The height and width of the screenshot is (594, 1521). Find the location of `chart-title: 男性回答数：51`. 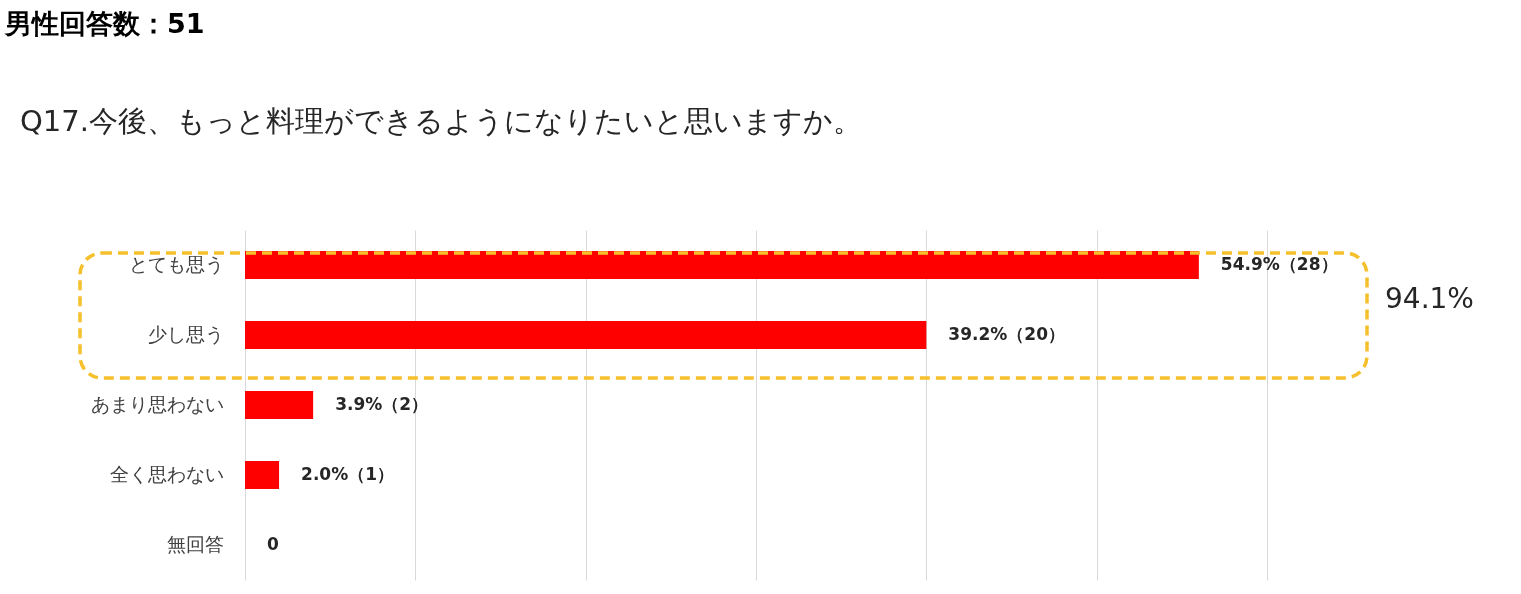

chart-title: 男性回答数：51 is located at coordinates (104, 23).